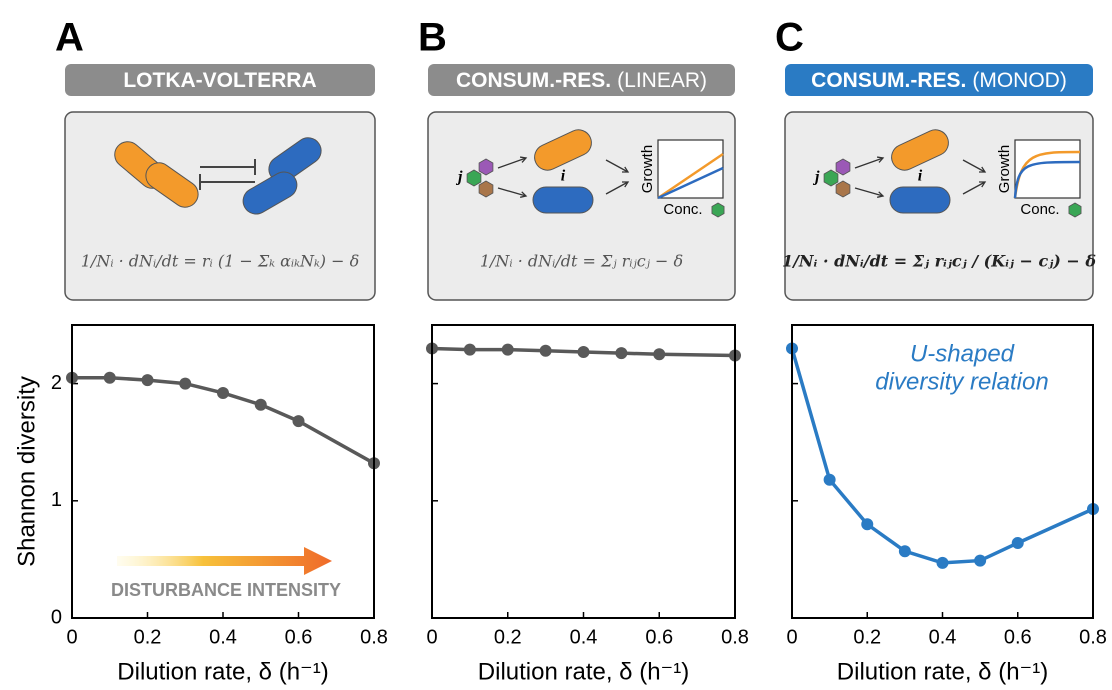 This screenshot has width=1112, height=690. Describe the element at coordinates (226, 590) in the screenshot. I see `annotation: DISTURBANCE INTENSITY` at that location.